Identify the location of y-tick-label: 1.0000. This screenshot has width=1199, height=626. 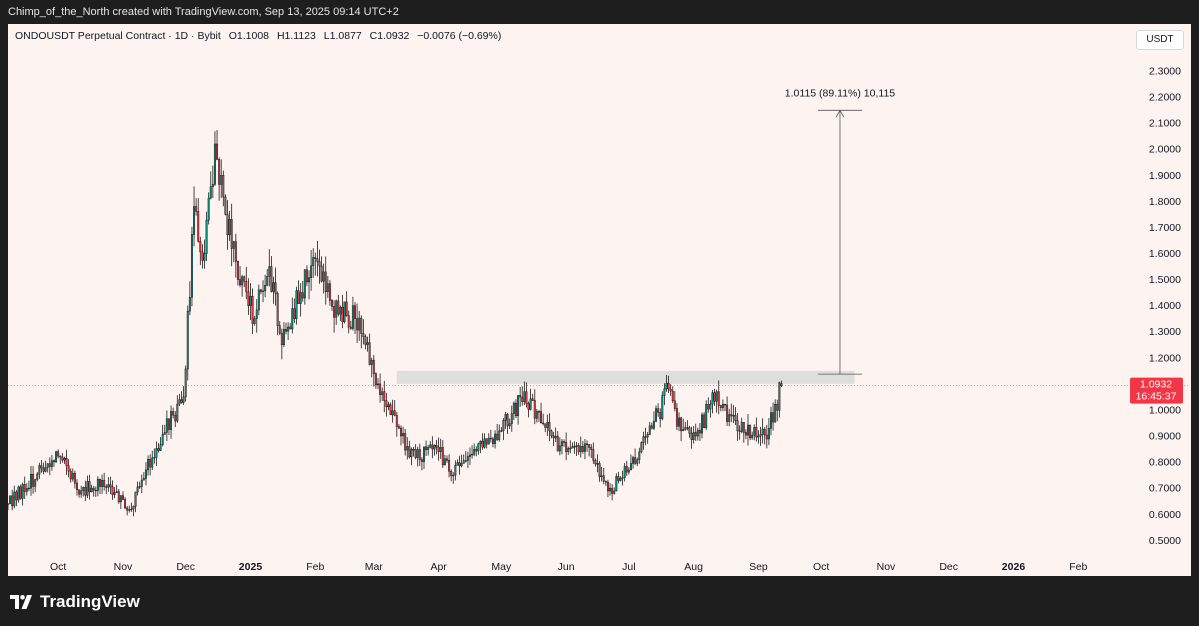
(1165, 410).